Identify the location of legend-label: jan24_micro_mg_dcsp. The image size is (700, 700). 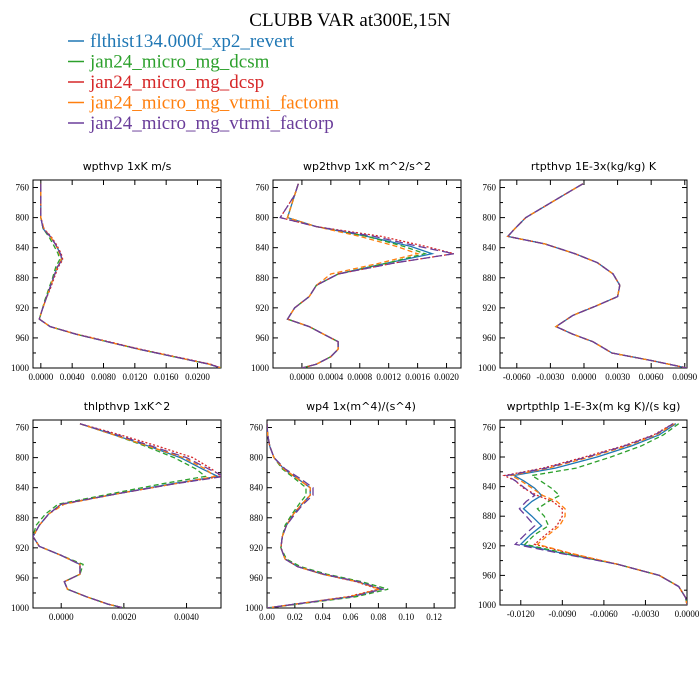
(176, 82).